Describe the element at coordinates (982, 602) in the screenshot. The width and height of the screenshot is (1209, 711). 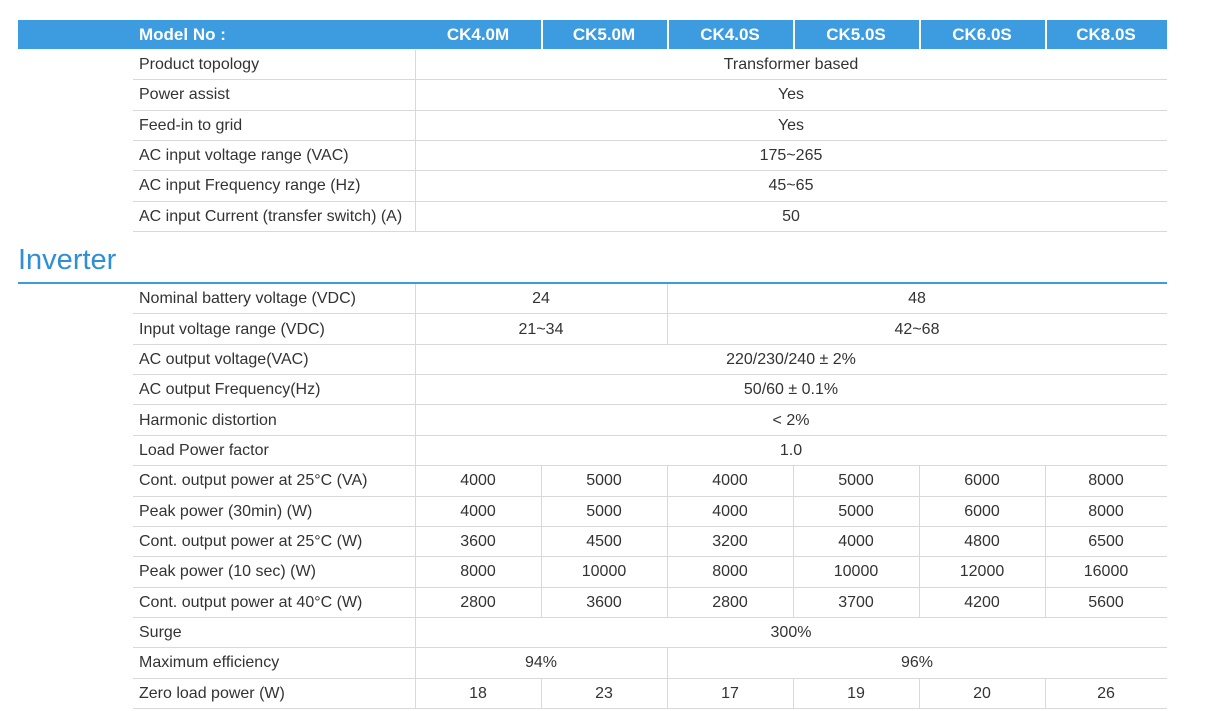
I see `cell-value: 4200` at that location.